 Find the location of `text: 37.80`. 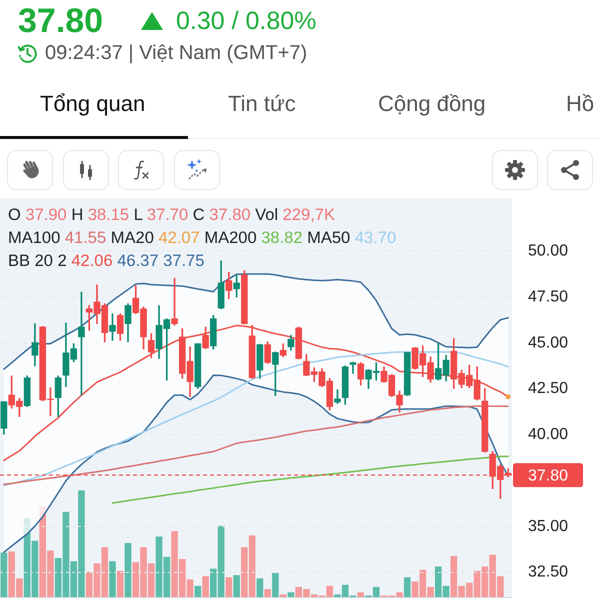

text: 37.80 is located at coordinates (61, 22).